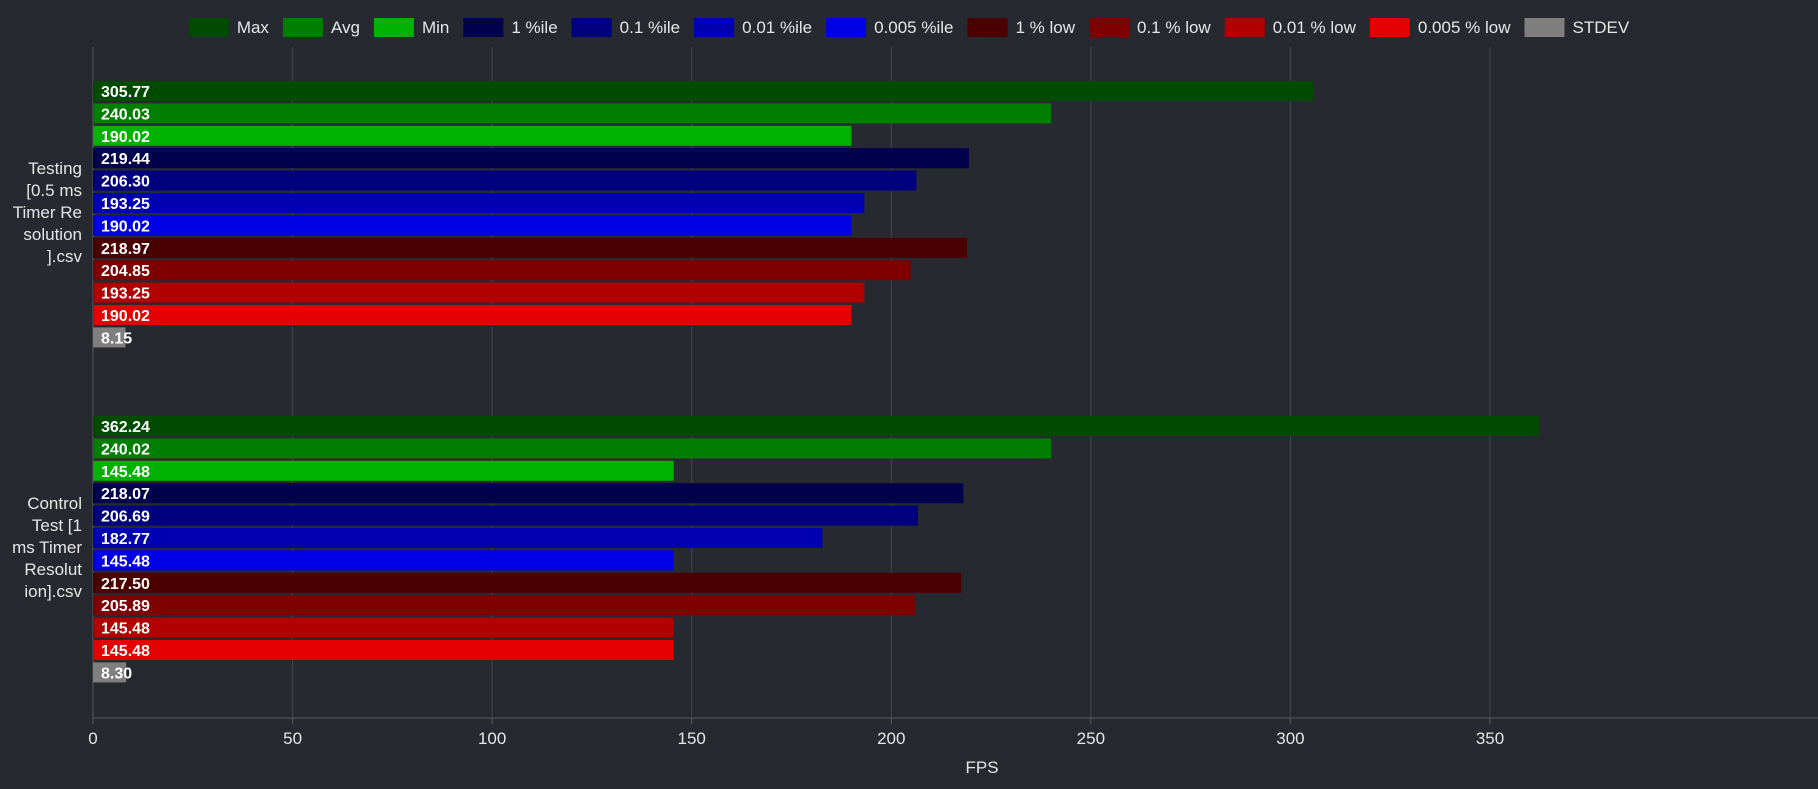  Describe the element at coordinates (534, 27) in the screenshot. I see `legend-label: 1 %ile` at that location.